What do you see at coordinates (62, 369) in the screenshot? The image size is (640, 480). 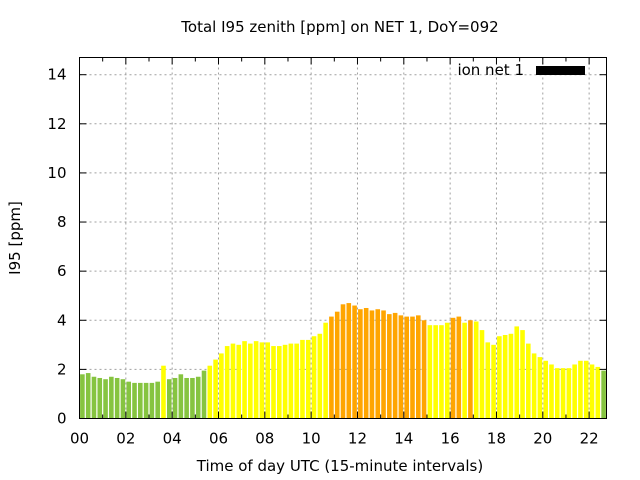 I see `y-tick-label: 2` at bounding box center [62, 369].